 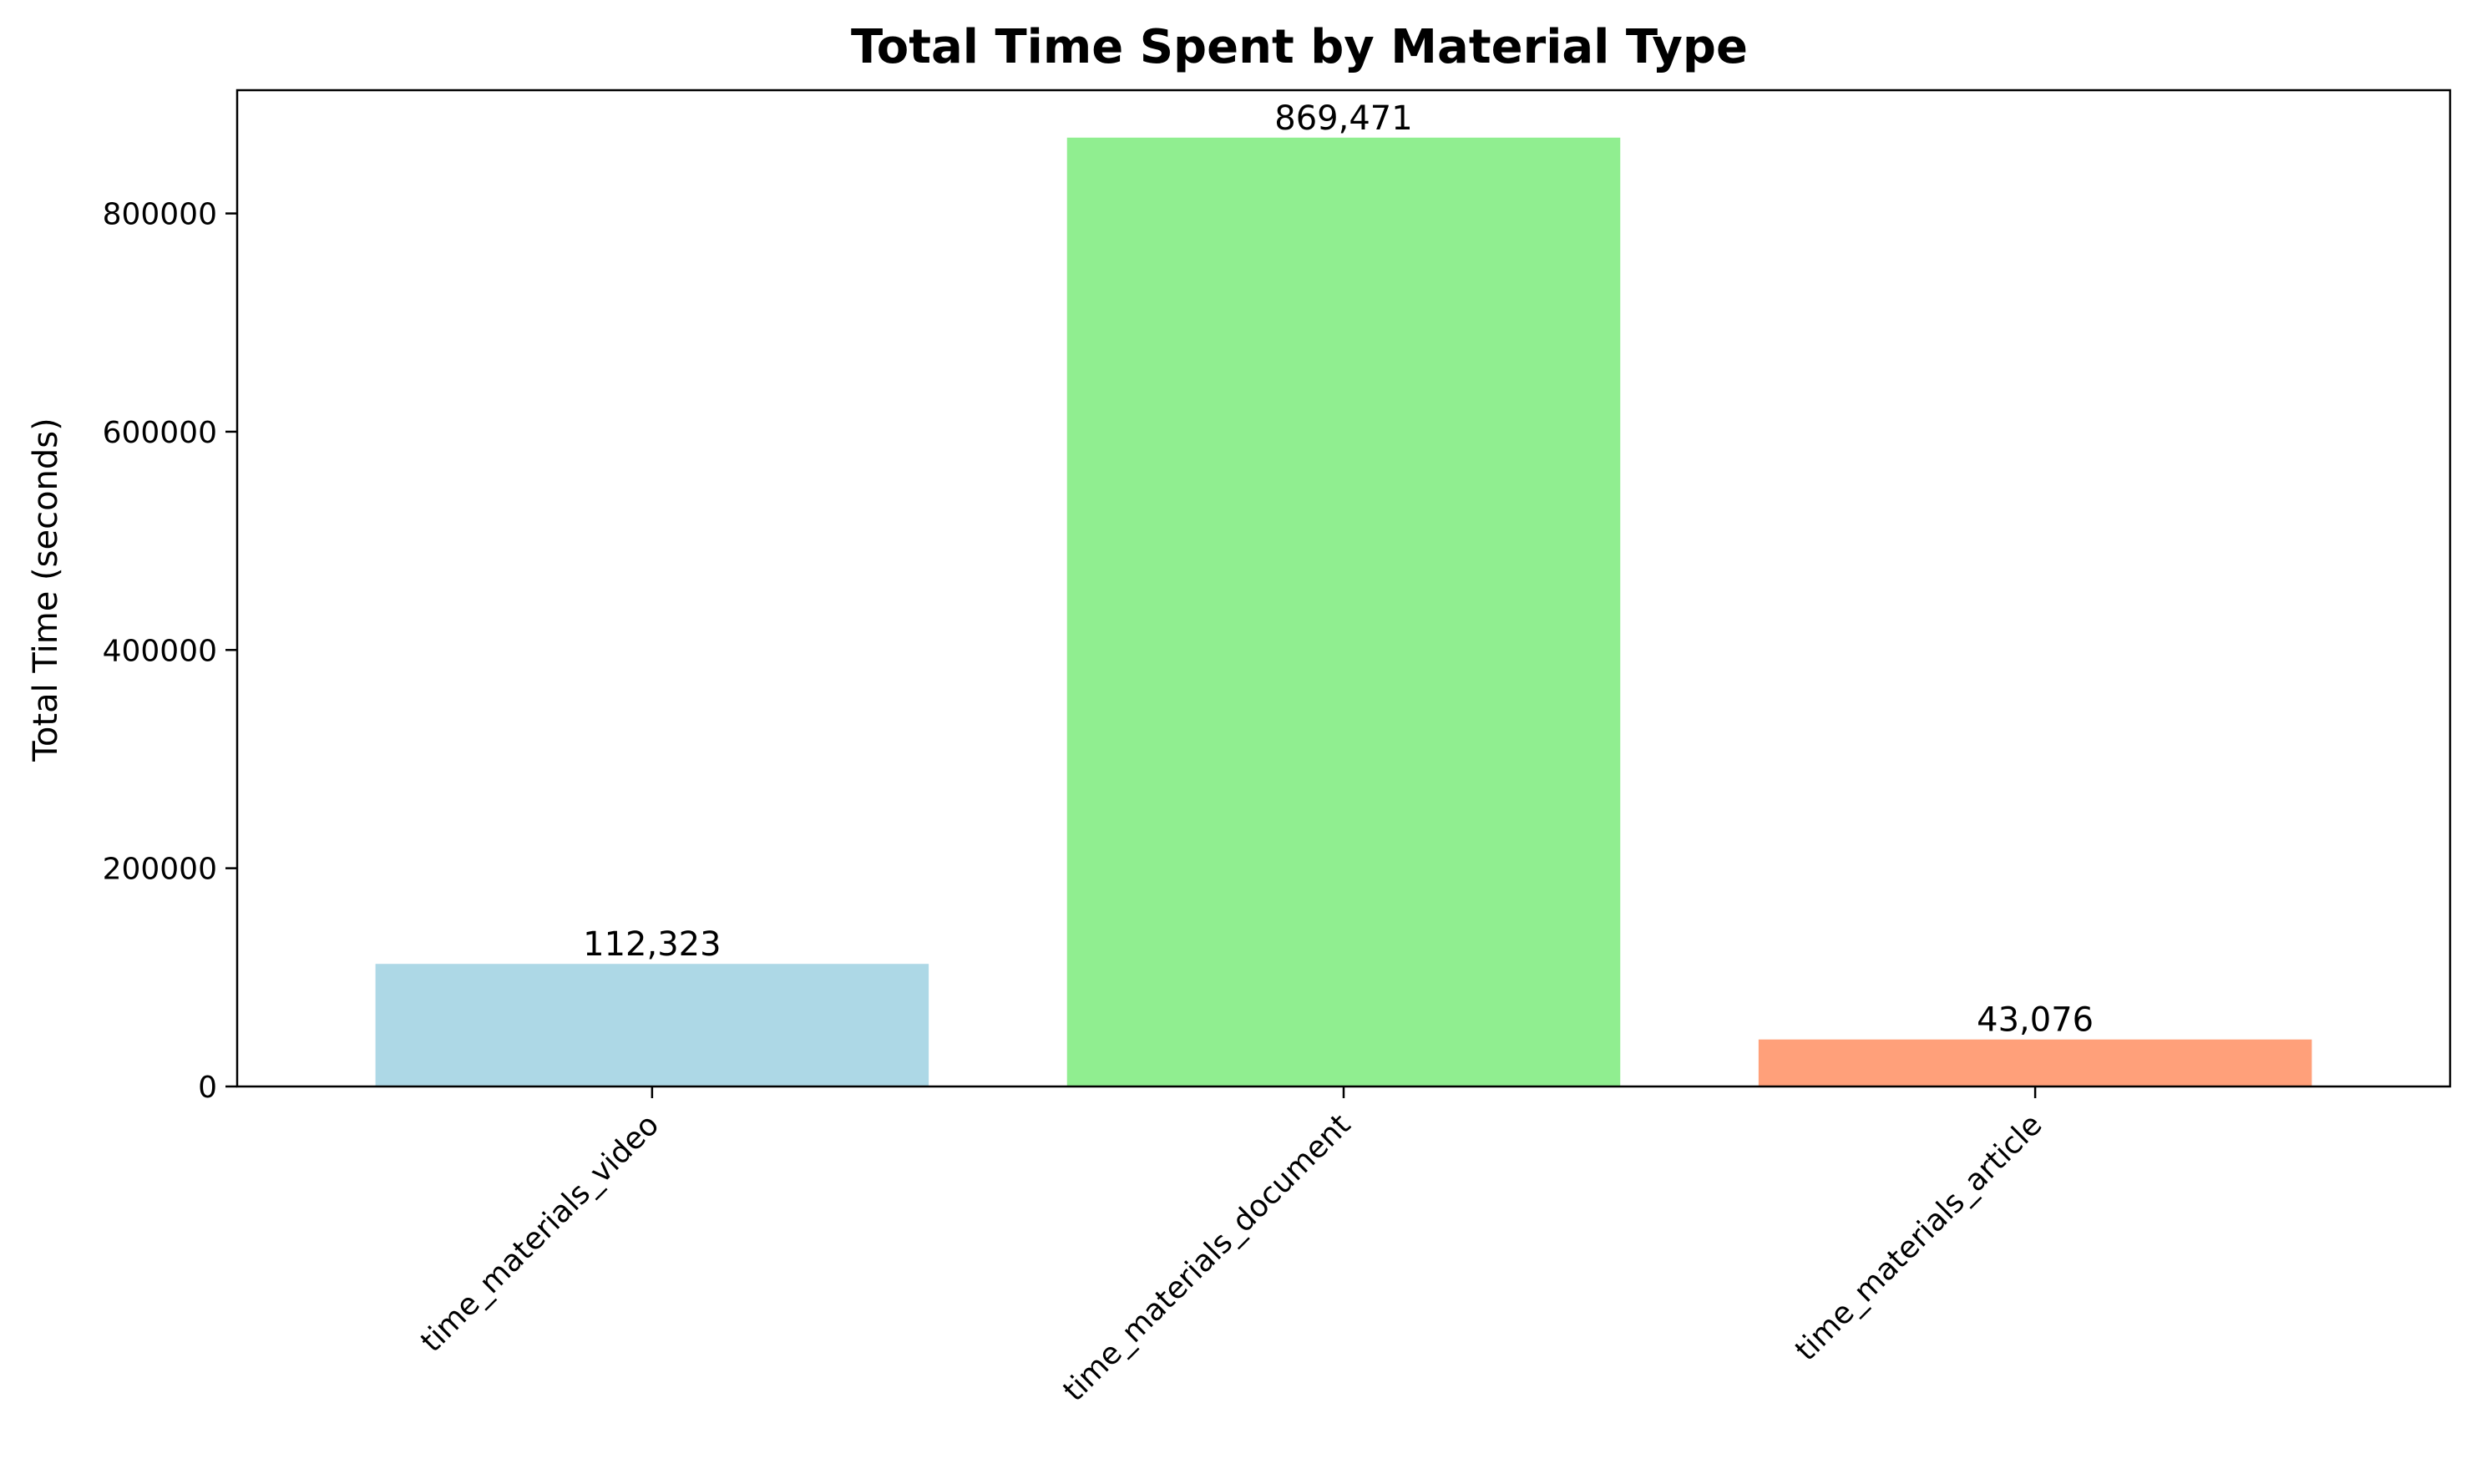 What do you see at coordinates (652, 1025) in the screenshot?
I see `bar-time-materials-video` at bounding box center [652, 1025].